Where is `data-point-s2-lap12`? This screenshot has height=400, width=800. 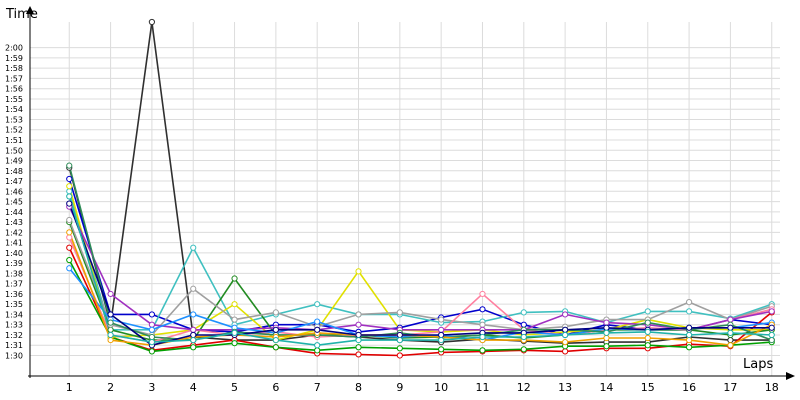 data-point-s2-lap12 is located at coordinates (523, 324).